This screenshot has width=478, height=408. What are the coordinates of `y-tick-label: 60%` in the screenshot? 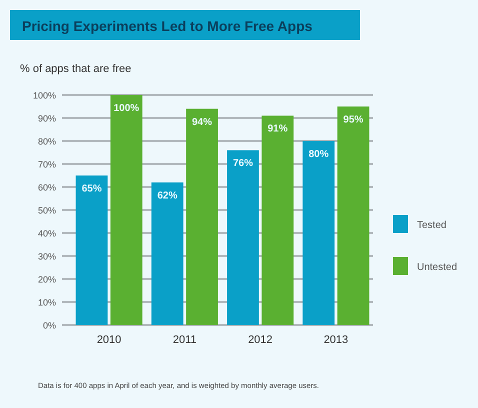 It's located at (47, 187).